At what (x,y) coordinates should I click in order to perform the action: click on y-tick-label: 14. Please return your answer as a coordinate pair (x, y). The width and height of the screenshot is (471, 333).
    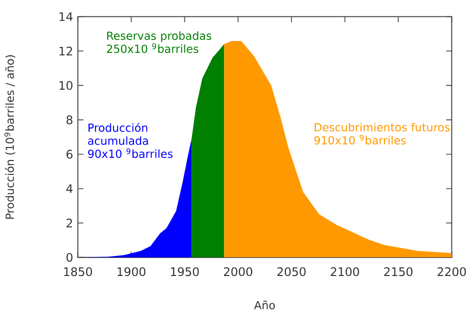
    Looking at the image, I should click on (66, 17).